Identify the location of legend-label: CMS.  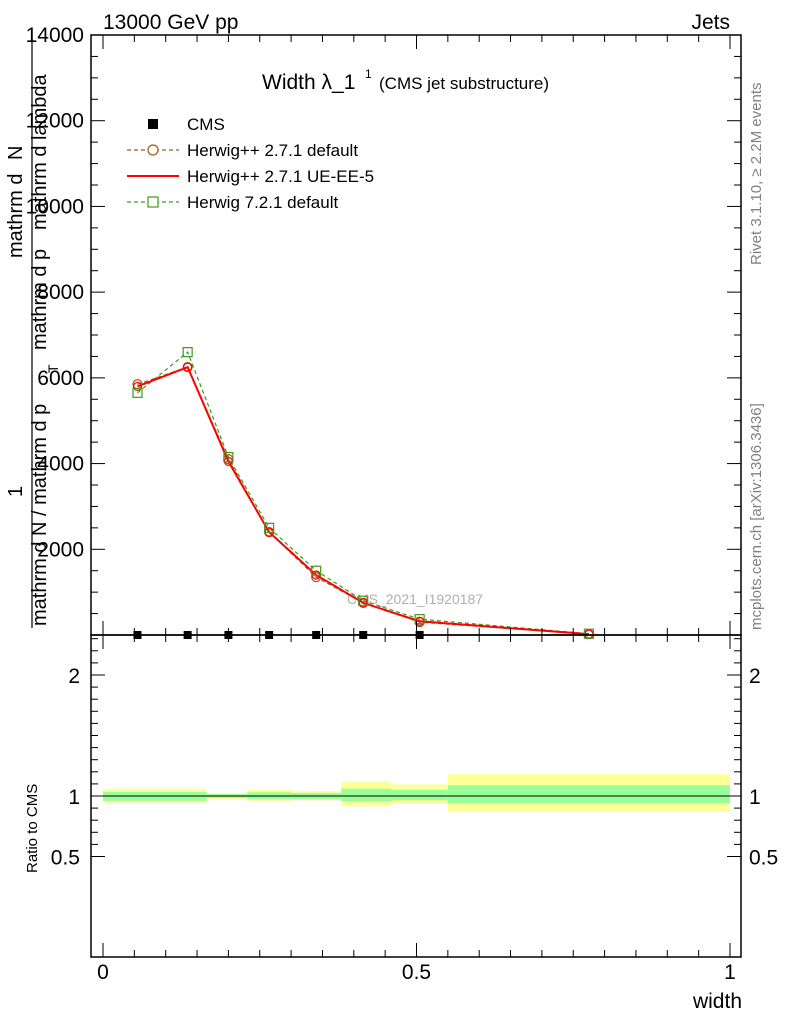
(206, 124).